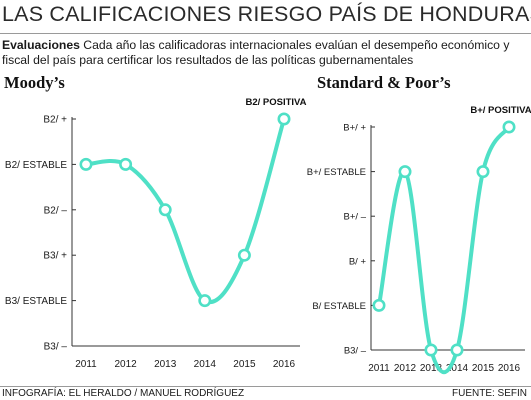 Image resolution: width=531 pixels, height=400 pixels. I want to click on title-divider, so click(265, 33).